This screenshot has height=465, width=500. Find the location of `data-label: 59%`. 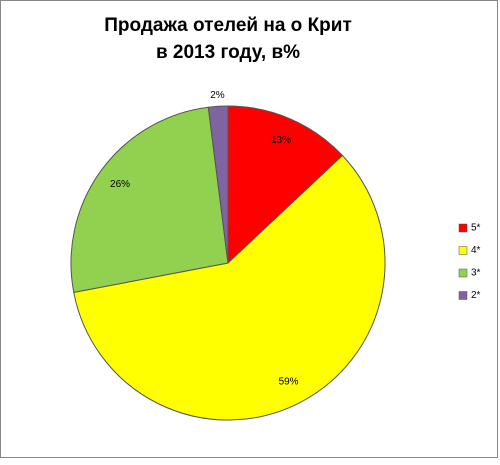

data-label: 59% is located at coordinates (289, 382).